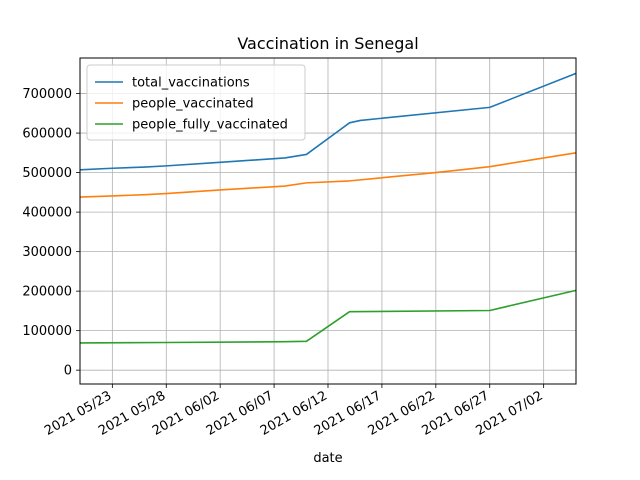 The width and height of the screenshot is (640, 480). What do you see at coordinates (327, 43) in the screenshot?
I see `chart-title: Vaccination in Senegal` at bounding box center [327, 43].